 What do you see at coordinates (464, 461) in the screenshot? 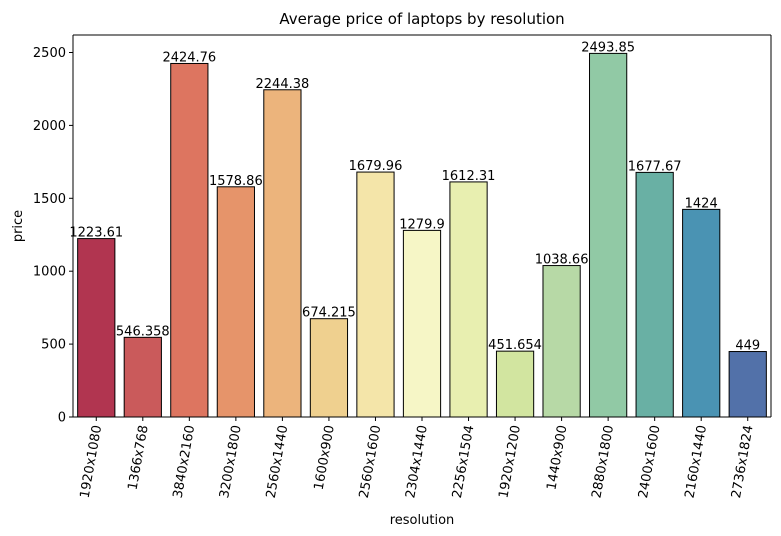
I see `x-tick-label: 2256x1504` at bounding box center [464, 461].